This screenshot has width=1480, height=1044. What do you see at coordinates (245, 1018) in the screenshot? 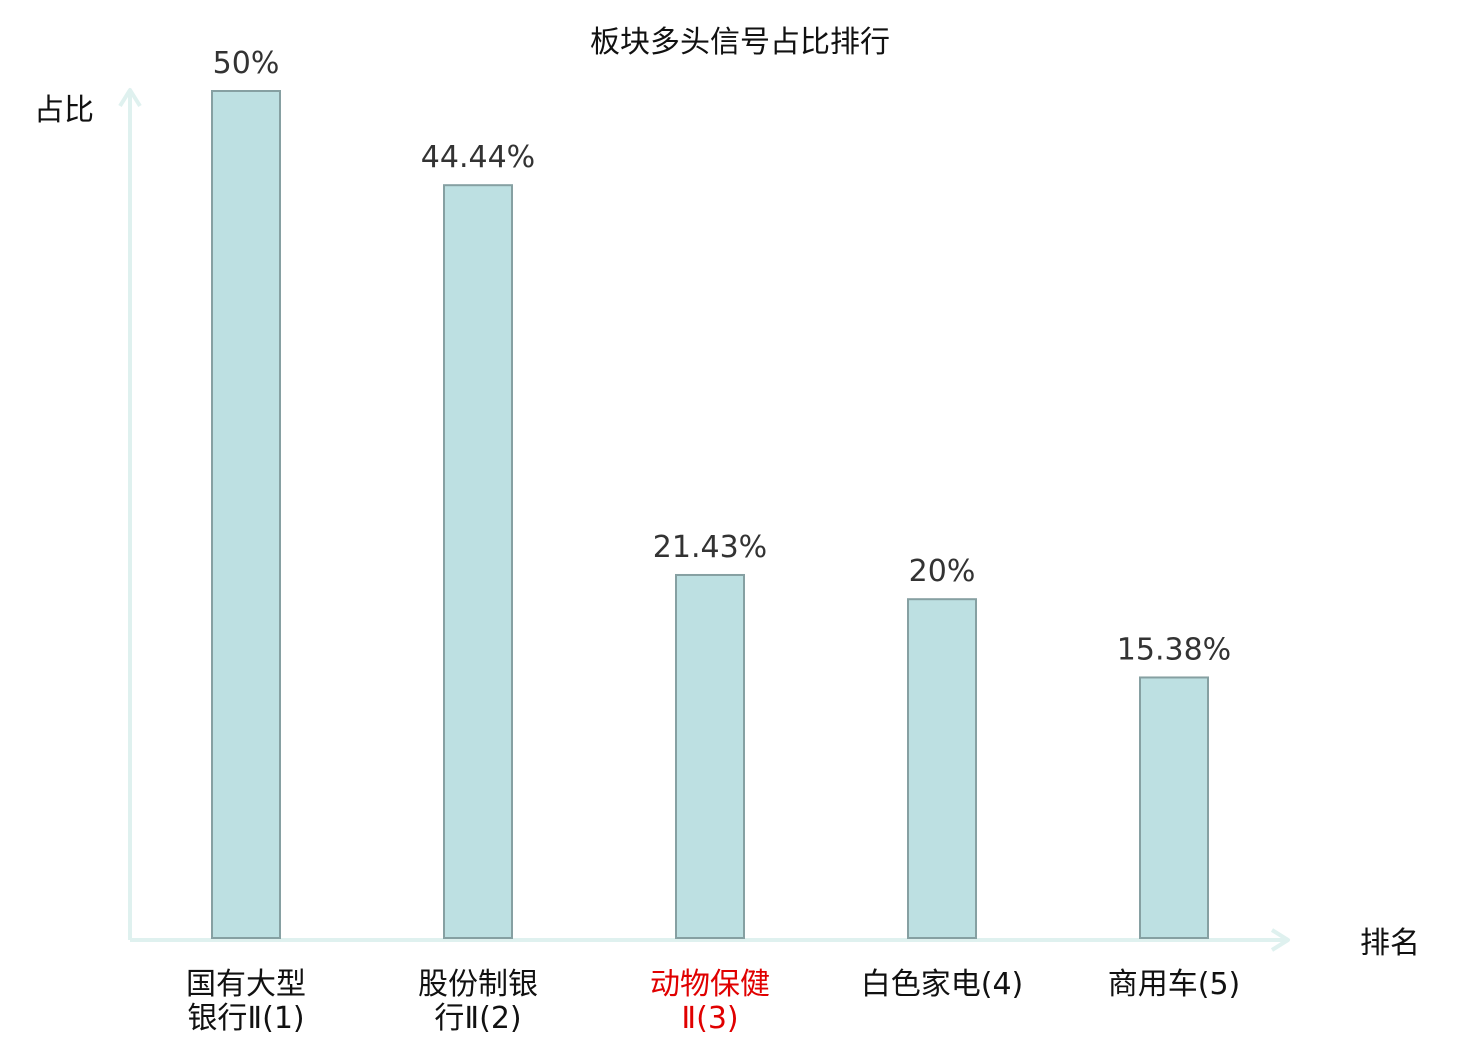
I see `category-label-line: 银行Ⅱ(1)` at bounding box center [245, 1018].